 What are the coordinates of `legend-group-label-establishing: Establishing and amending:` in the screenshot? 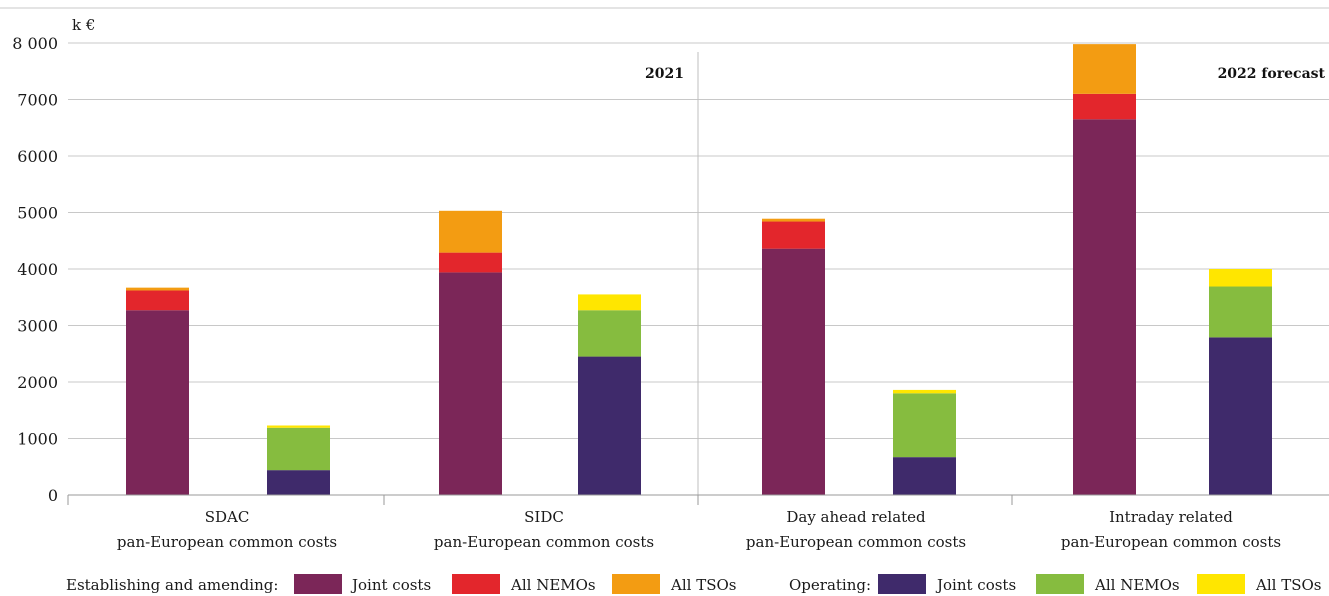 It's located at (172, 585).